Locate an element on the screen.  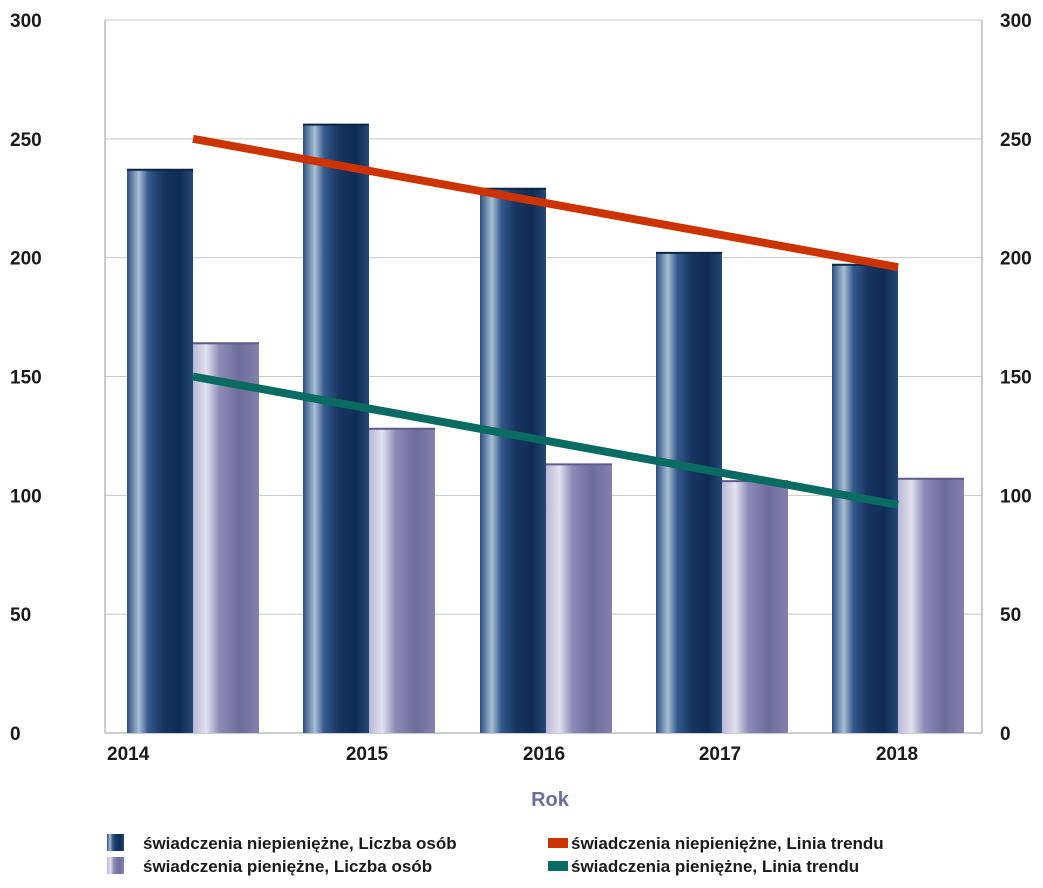
trendline-pieniezne is located at coordinates (545, 440).